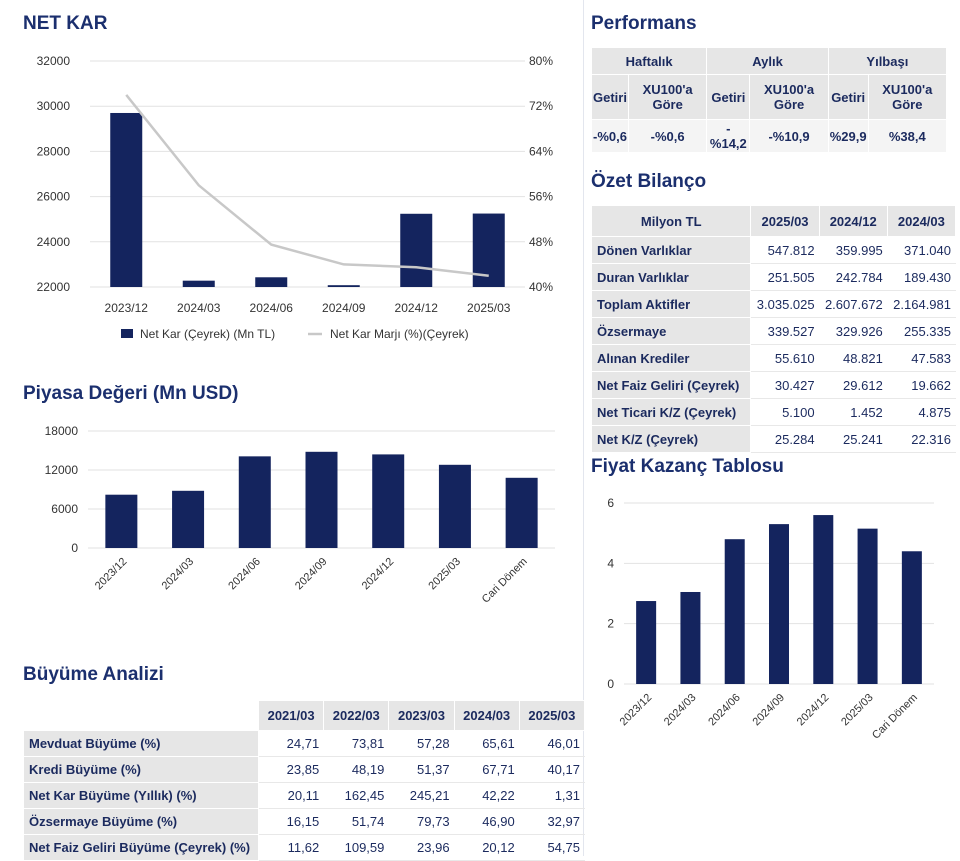  What do you see at coordinates (141, 769) in the screenshot?
I see `buyume-row-label: Kredi Büyüme (%)` at bounding box center [141, 769].